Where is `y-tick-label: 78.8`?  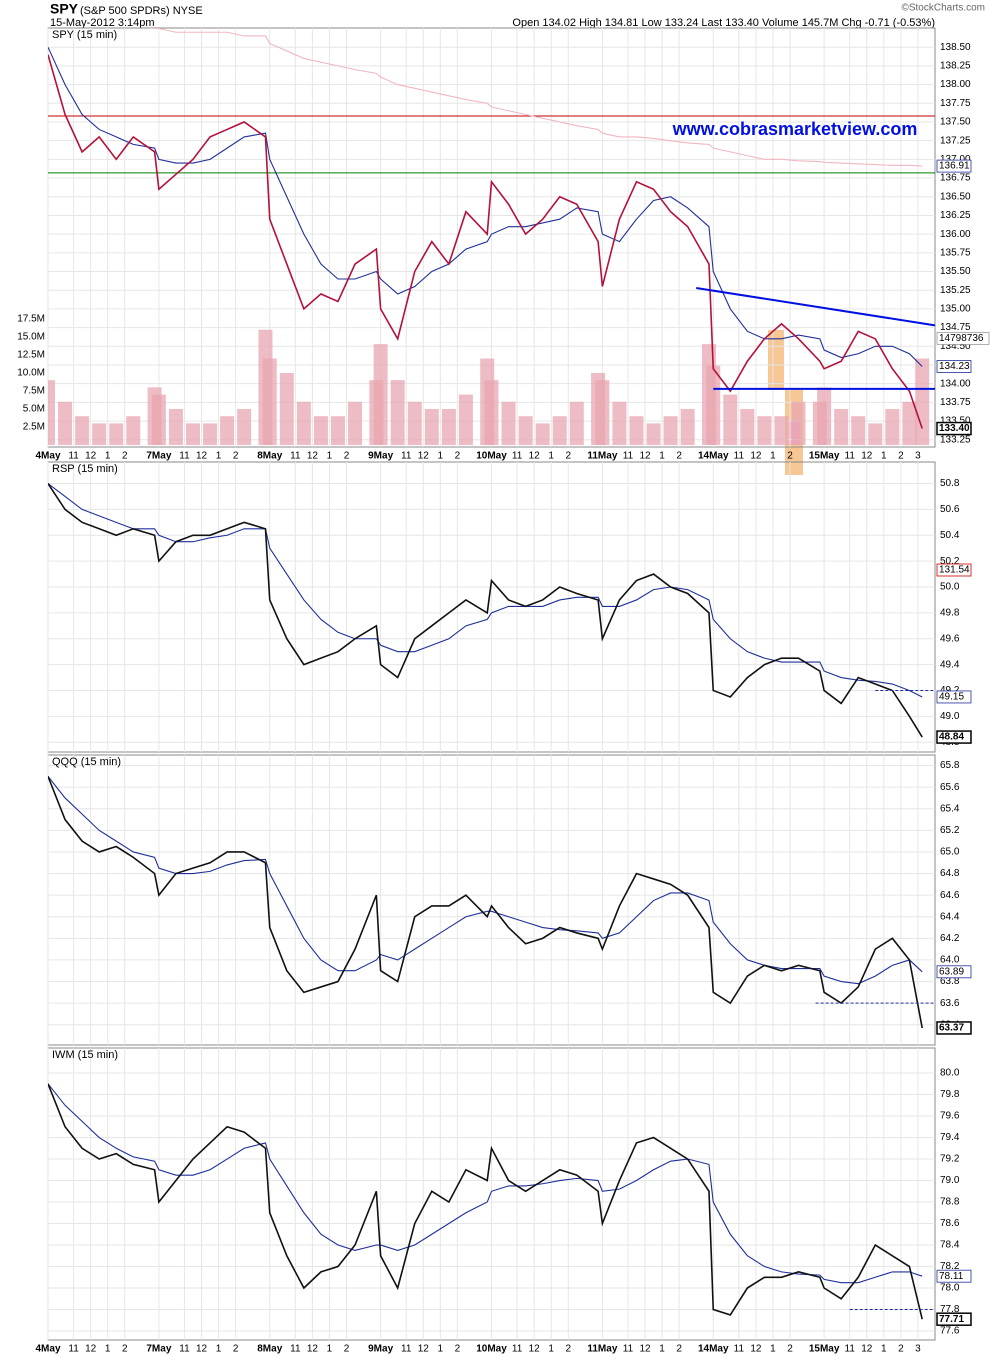
y-tick-label: 78.8 is located at coordinates (950, 1202).